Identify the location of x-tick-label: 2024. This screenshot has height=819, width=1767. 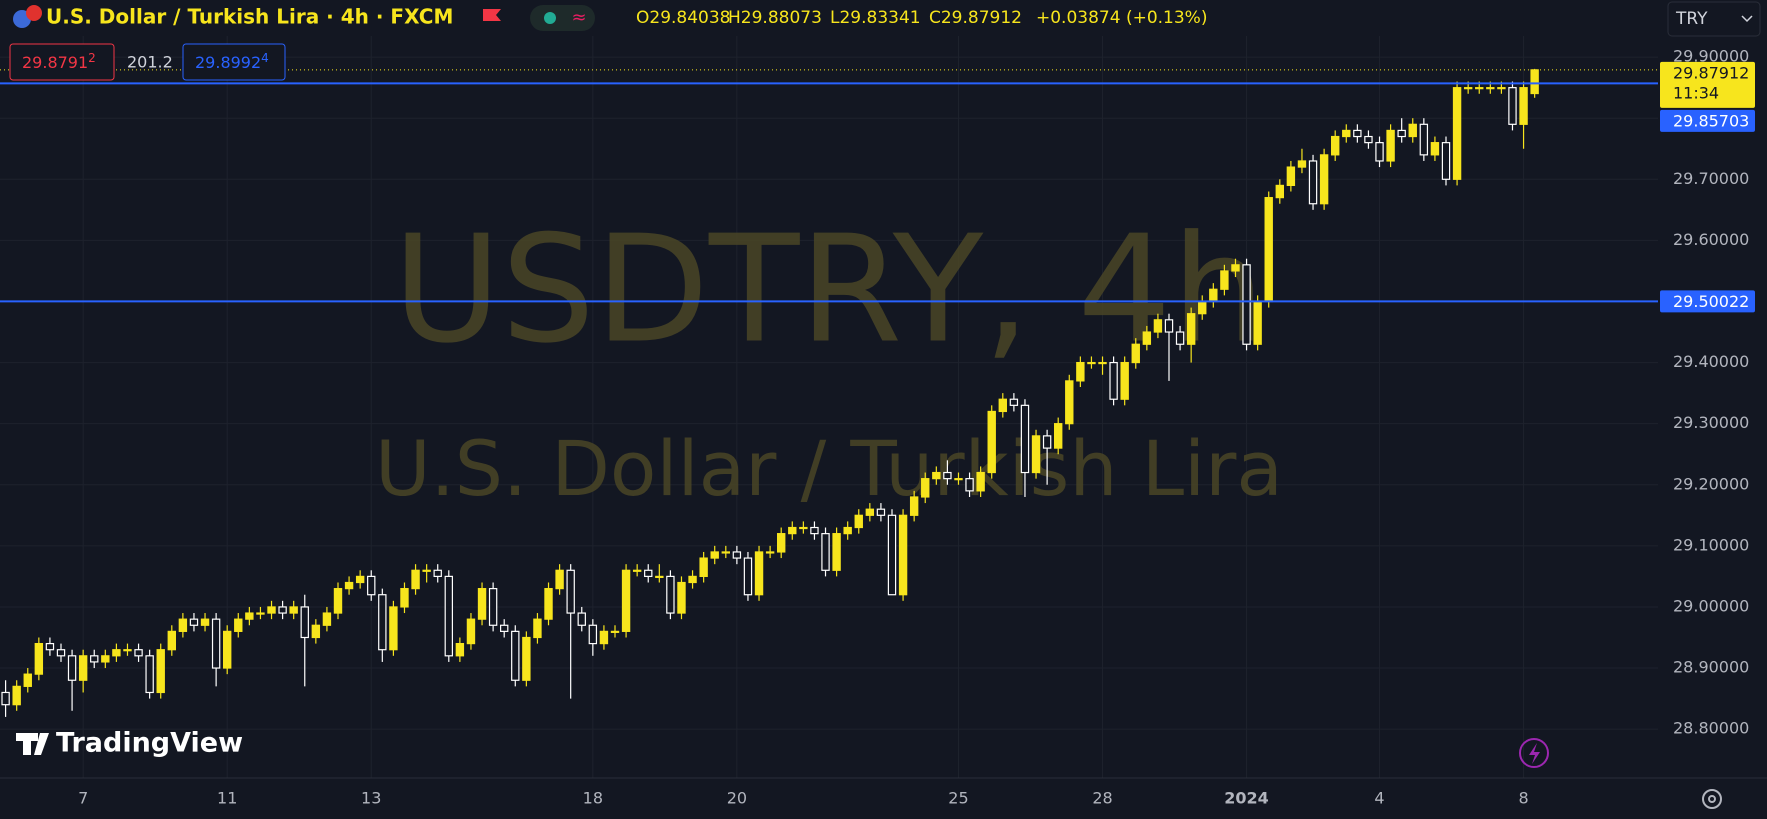
(1246, 798).